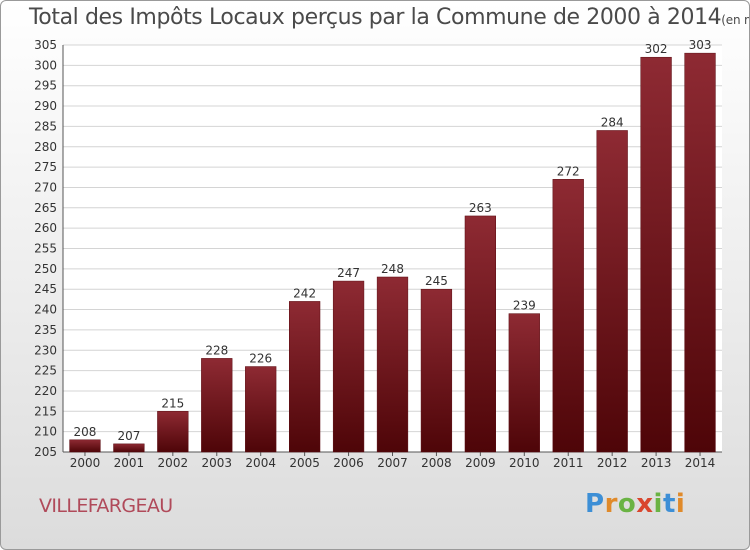  What do you see at coordinates (304, 293) in the screenshot?
I see `data-label: 242` at bounding box center [304, 293].